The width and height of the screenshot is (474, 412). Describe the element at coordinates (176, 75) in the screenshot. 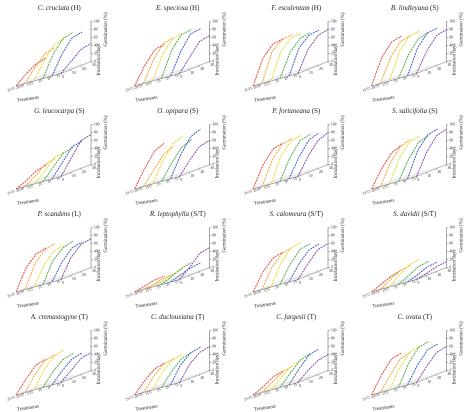

I see `treatment-label: 15` at that location.